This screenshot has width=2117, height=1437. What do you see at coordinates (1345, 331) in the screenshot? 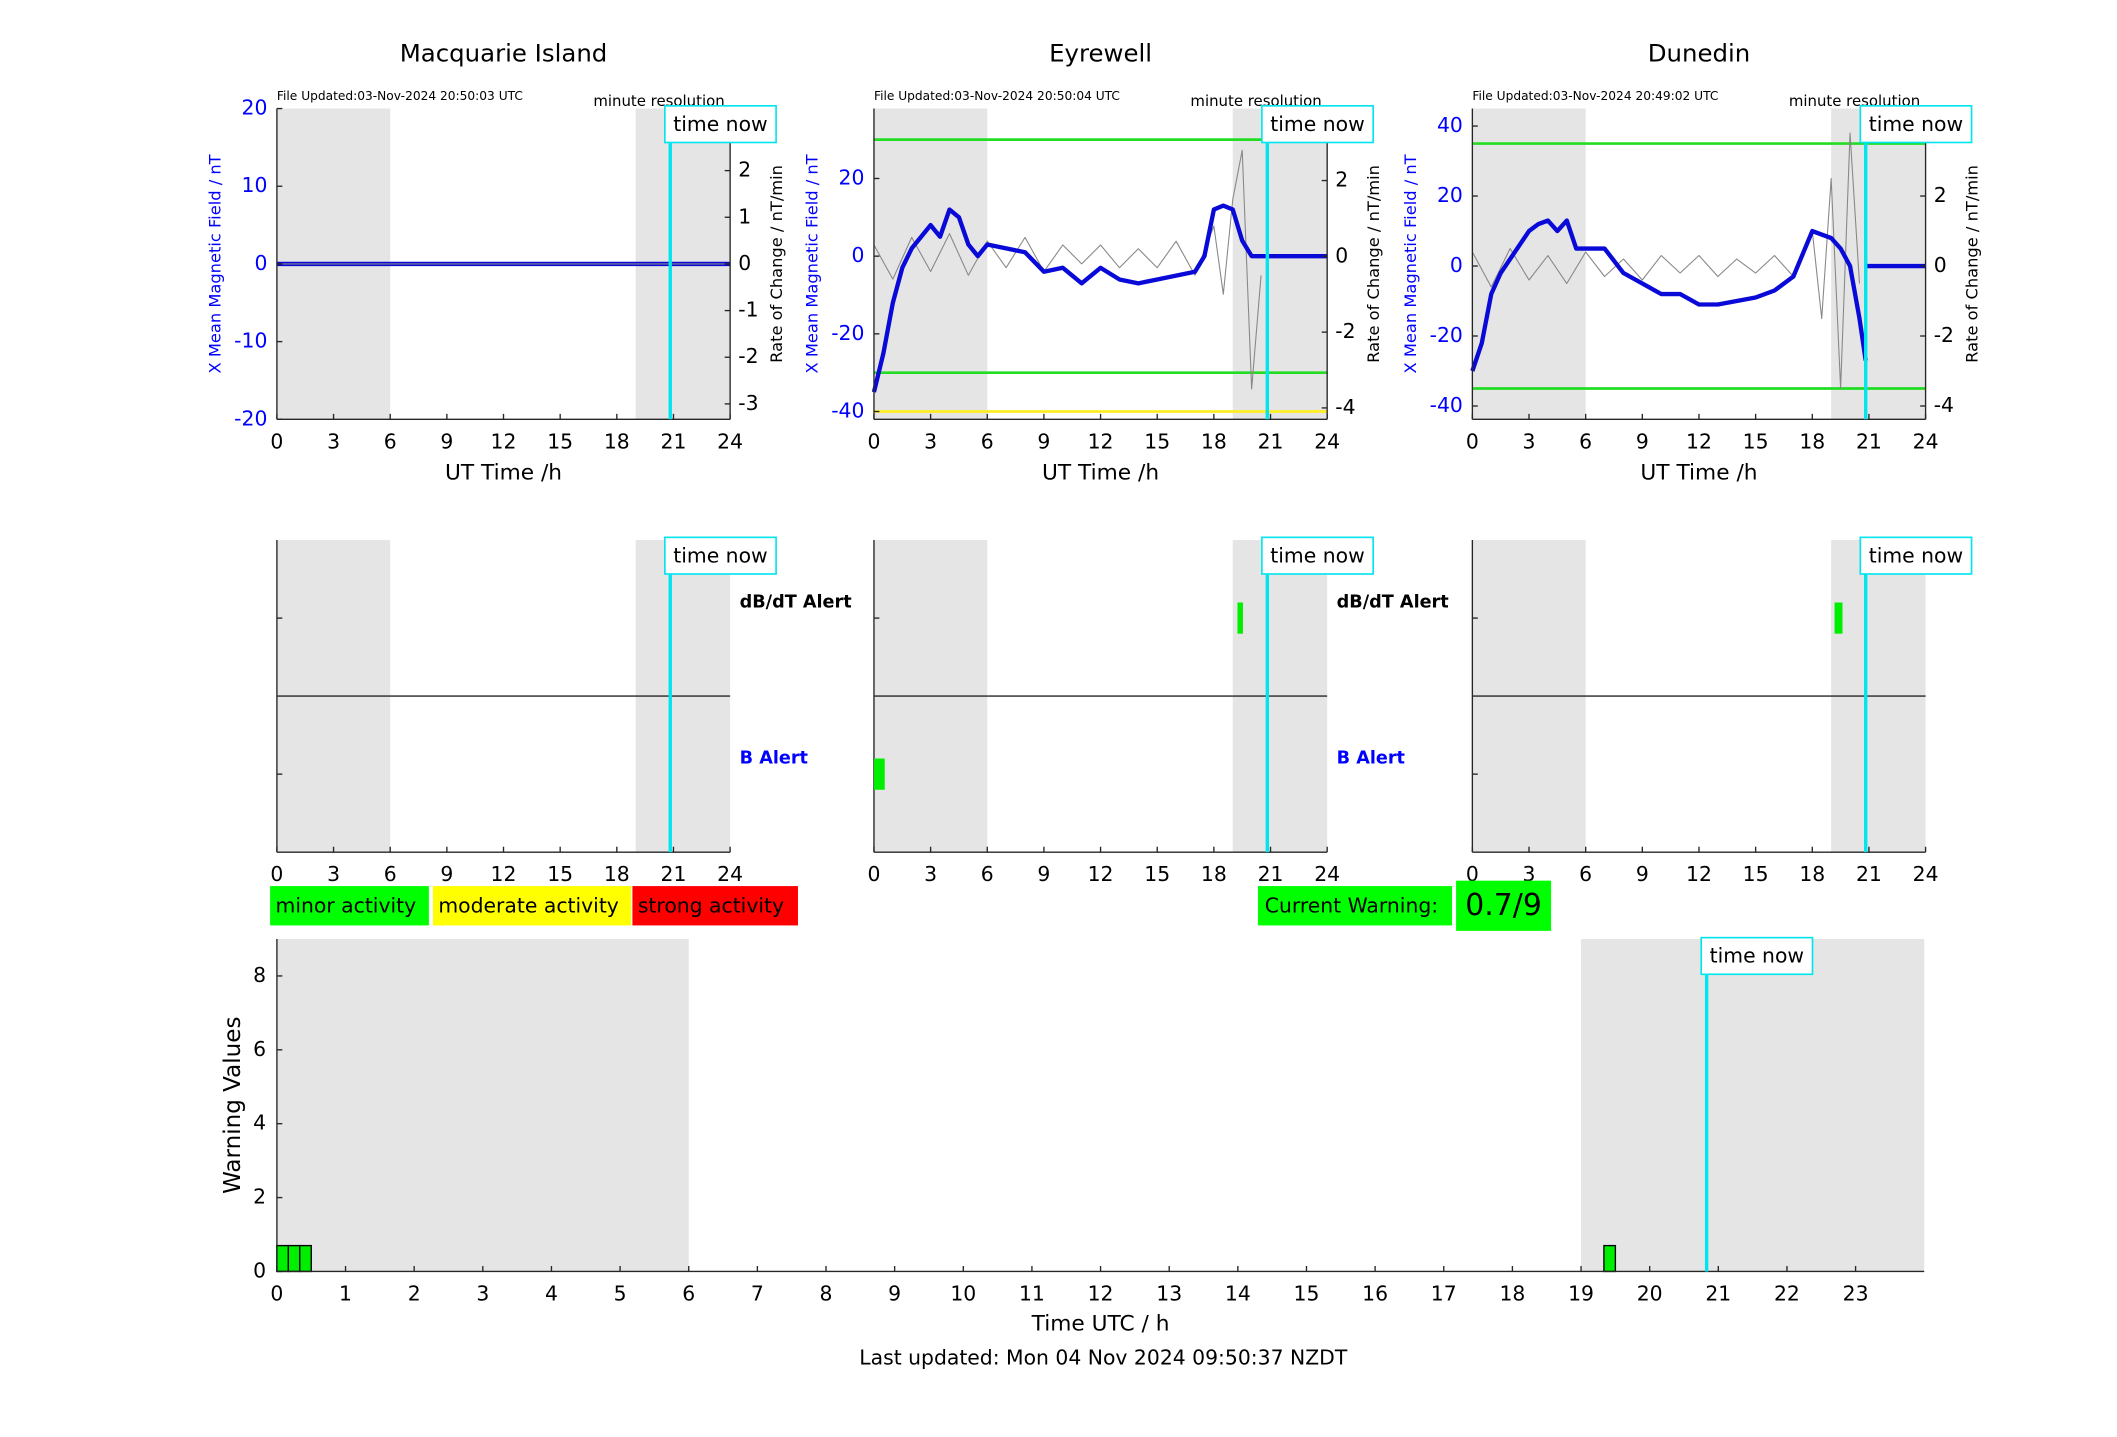
I see `y2-tick-label: -2` at bounding box center [1345, 331].